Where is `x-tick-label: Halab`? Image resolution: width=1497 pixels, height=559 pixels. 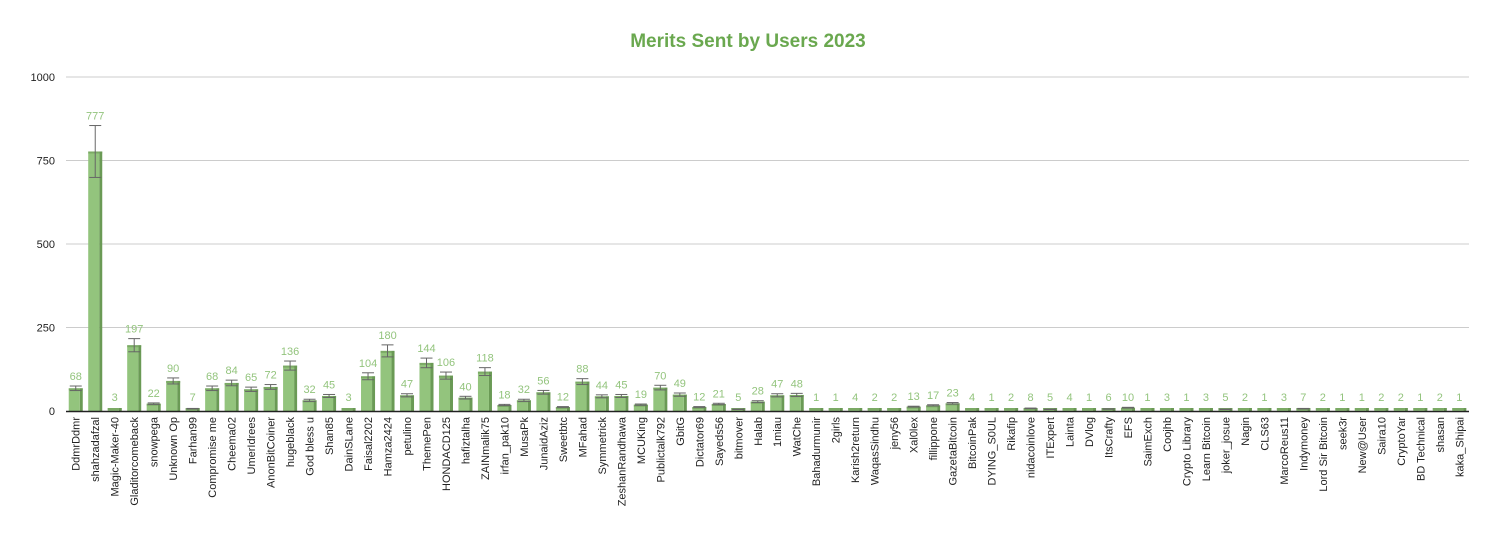 x-tick-label: Halab is located at coordinates (759, 431).